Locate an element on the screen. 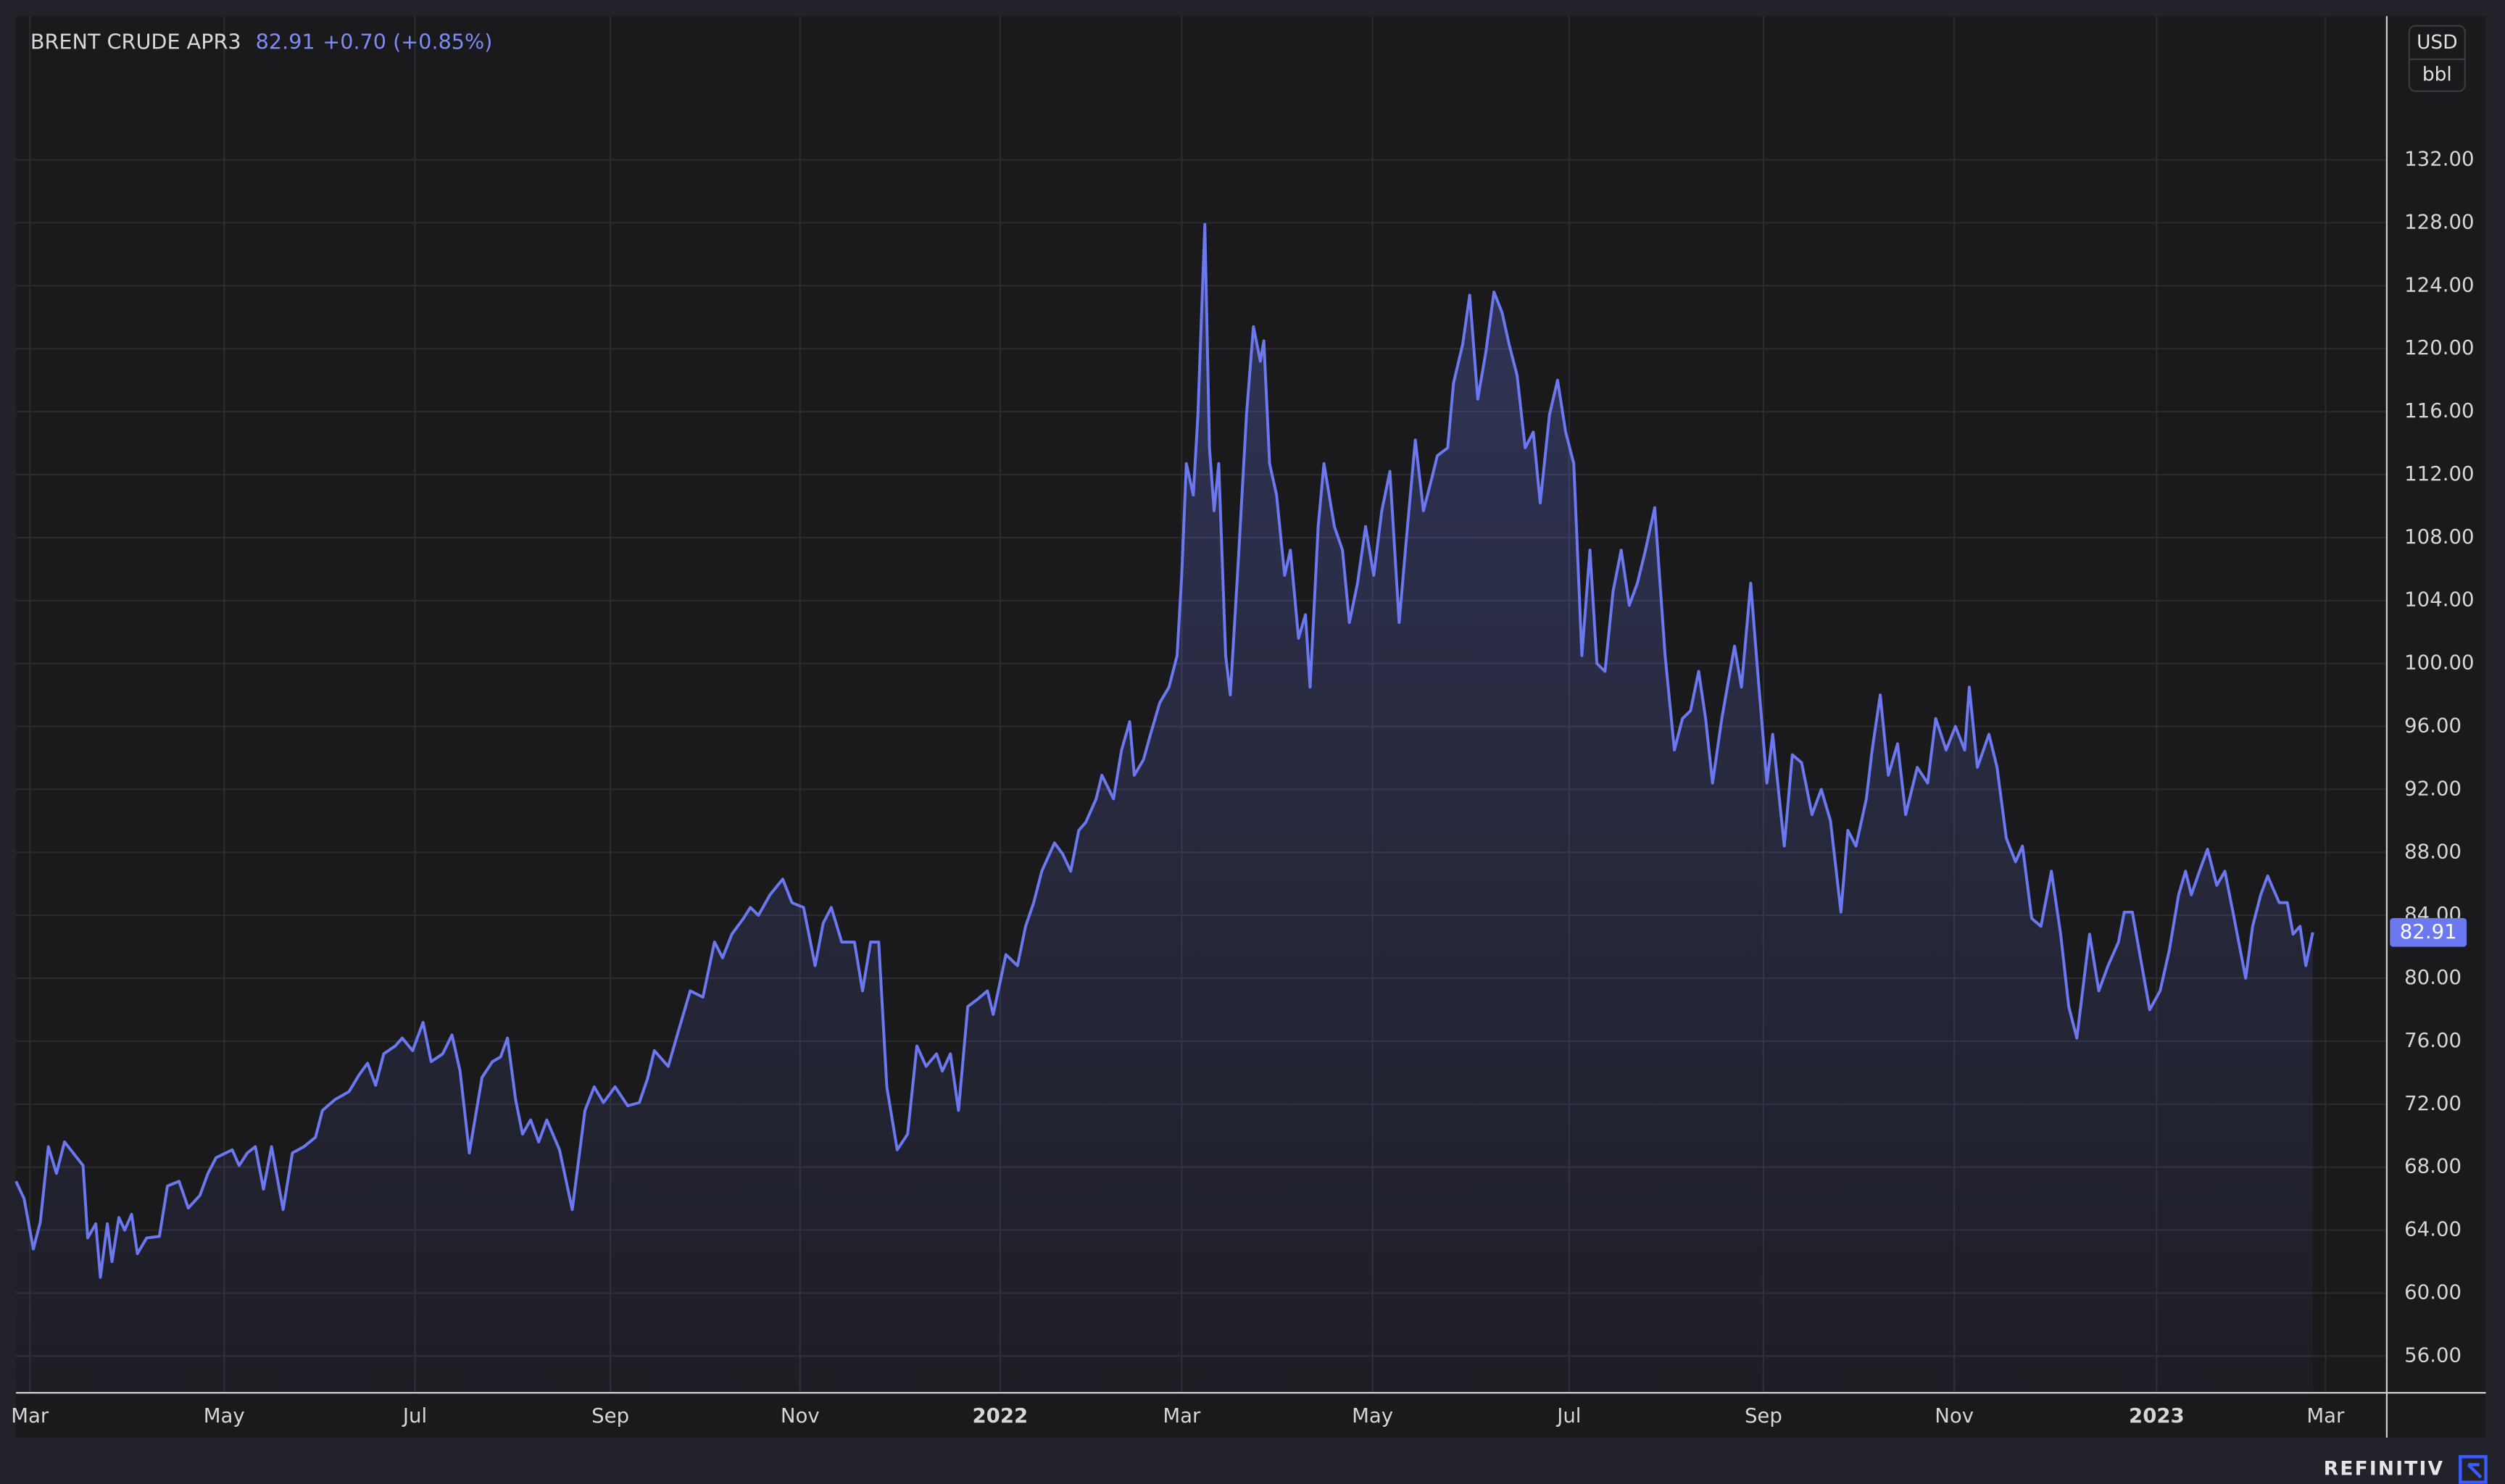 The height and width of the screenshot is (1484, 2505). unit-currency: USD is located at coordinates (2437, 43).